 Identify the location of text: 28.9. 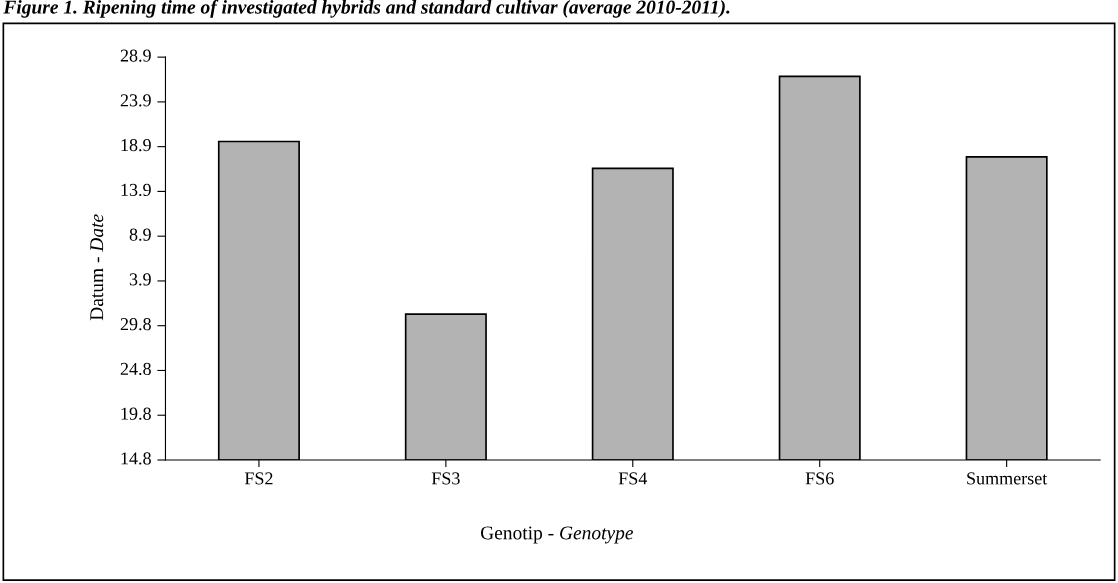
(135, 55).